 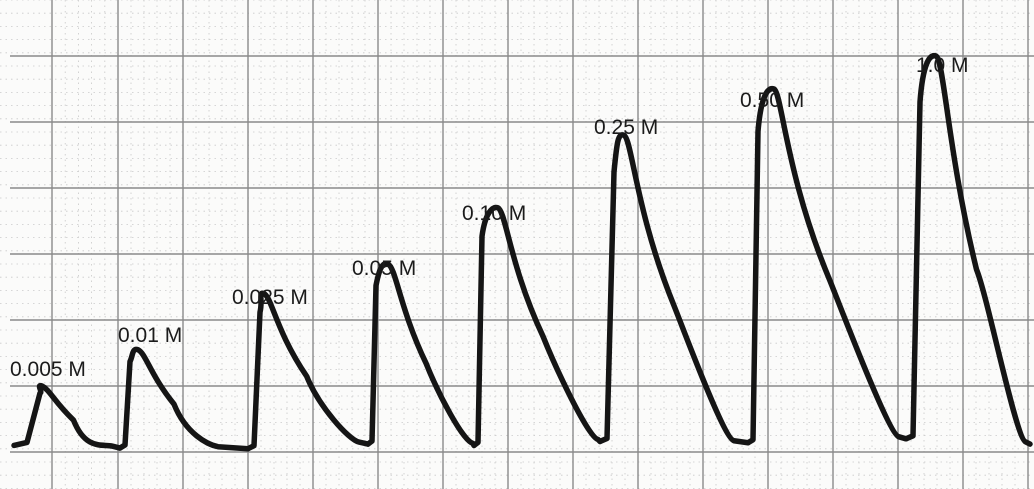 What do you see at coordinates (626, 127) in the screenshot?
I see `peak-label: 0.25 M` at bounding box center [626, 127].